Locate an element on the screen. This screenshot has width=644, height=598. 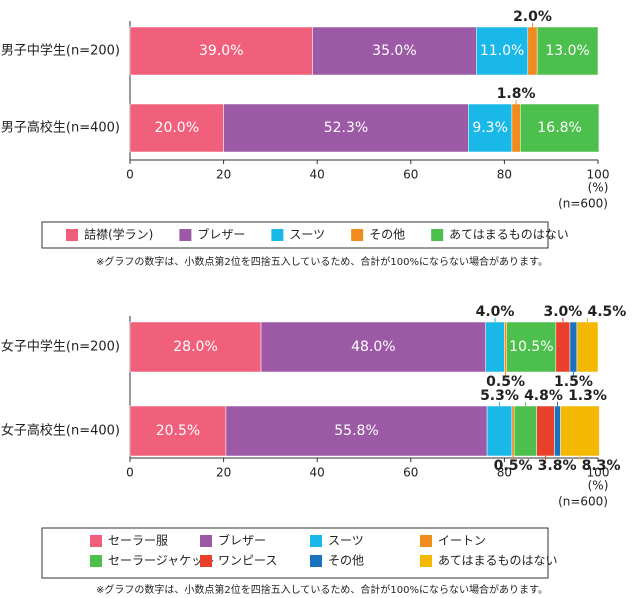
value-label: 20.5% is located at coordinates (178, 431).